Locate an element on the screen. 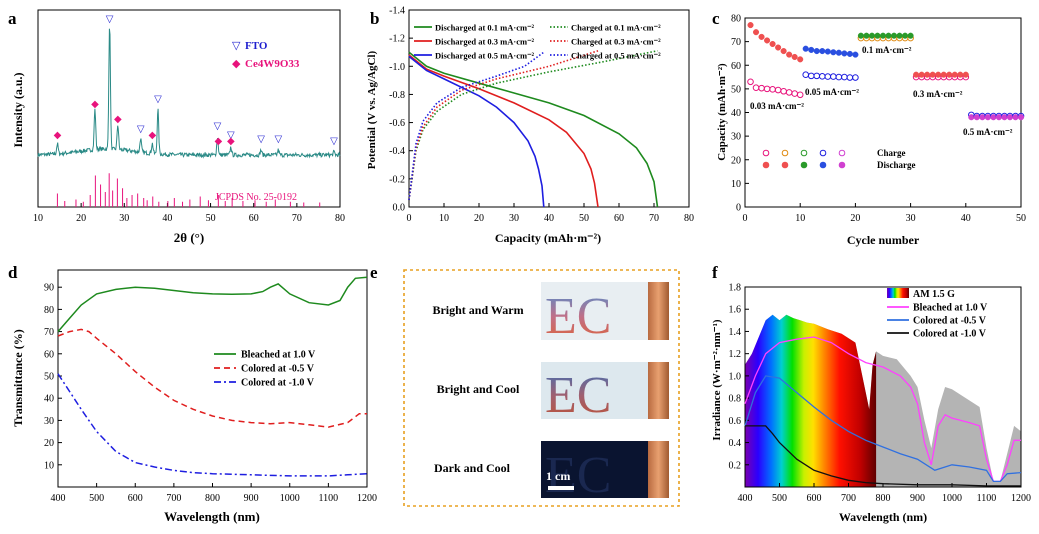 The height and width of the screenshot is (534, 1039). panel-a-x-ticklabel-1: 20 is located at coordinates (81, 218).